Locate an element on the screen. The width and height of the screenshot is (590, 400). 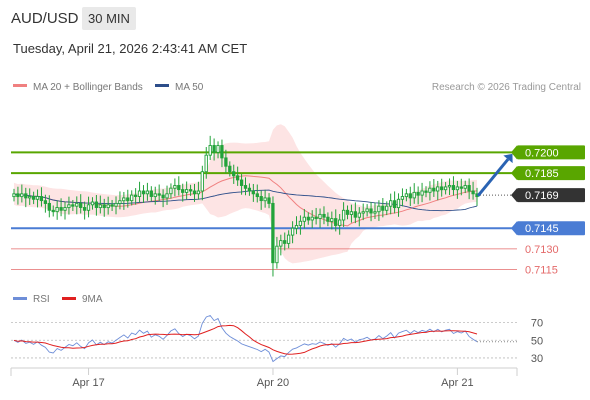
rsi-tick-label: 50 is located at coordinates (537, 341).